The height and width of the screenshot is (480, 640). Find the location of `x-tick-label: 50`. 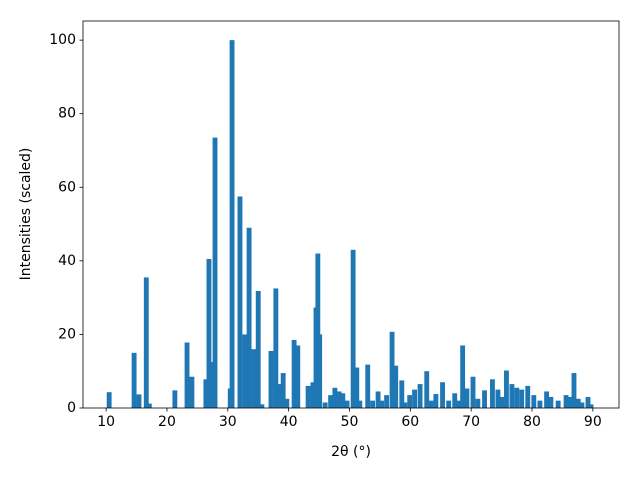

x-tick-label: 50 is located at coordinates (350, 422).